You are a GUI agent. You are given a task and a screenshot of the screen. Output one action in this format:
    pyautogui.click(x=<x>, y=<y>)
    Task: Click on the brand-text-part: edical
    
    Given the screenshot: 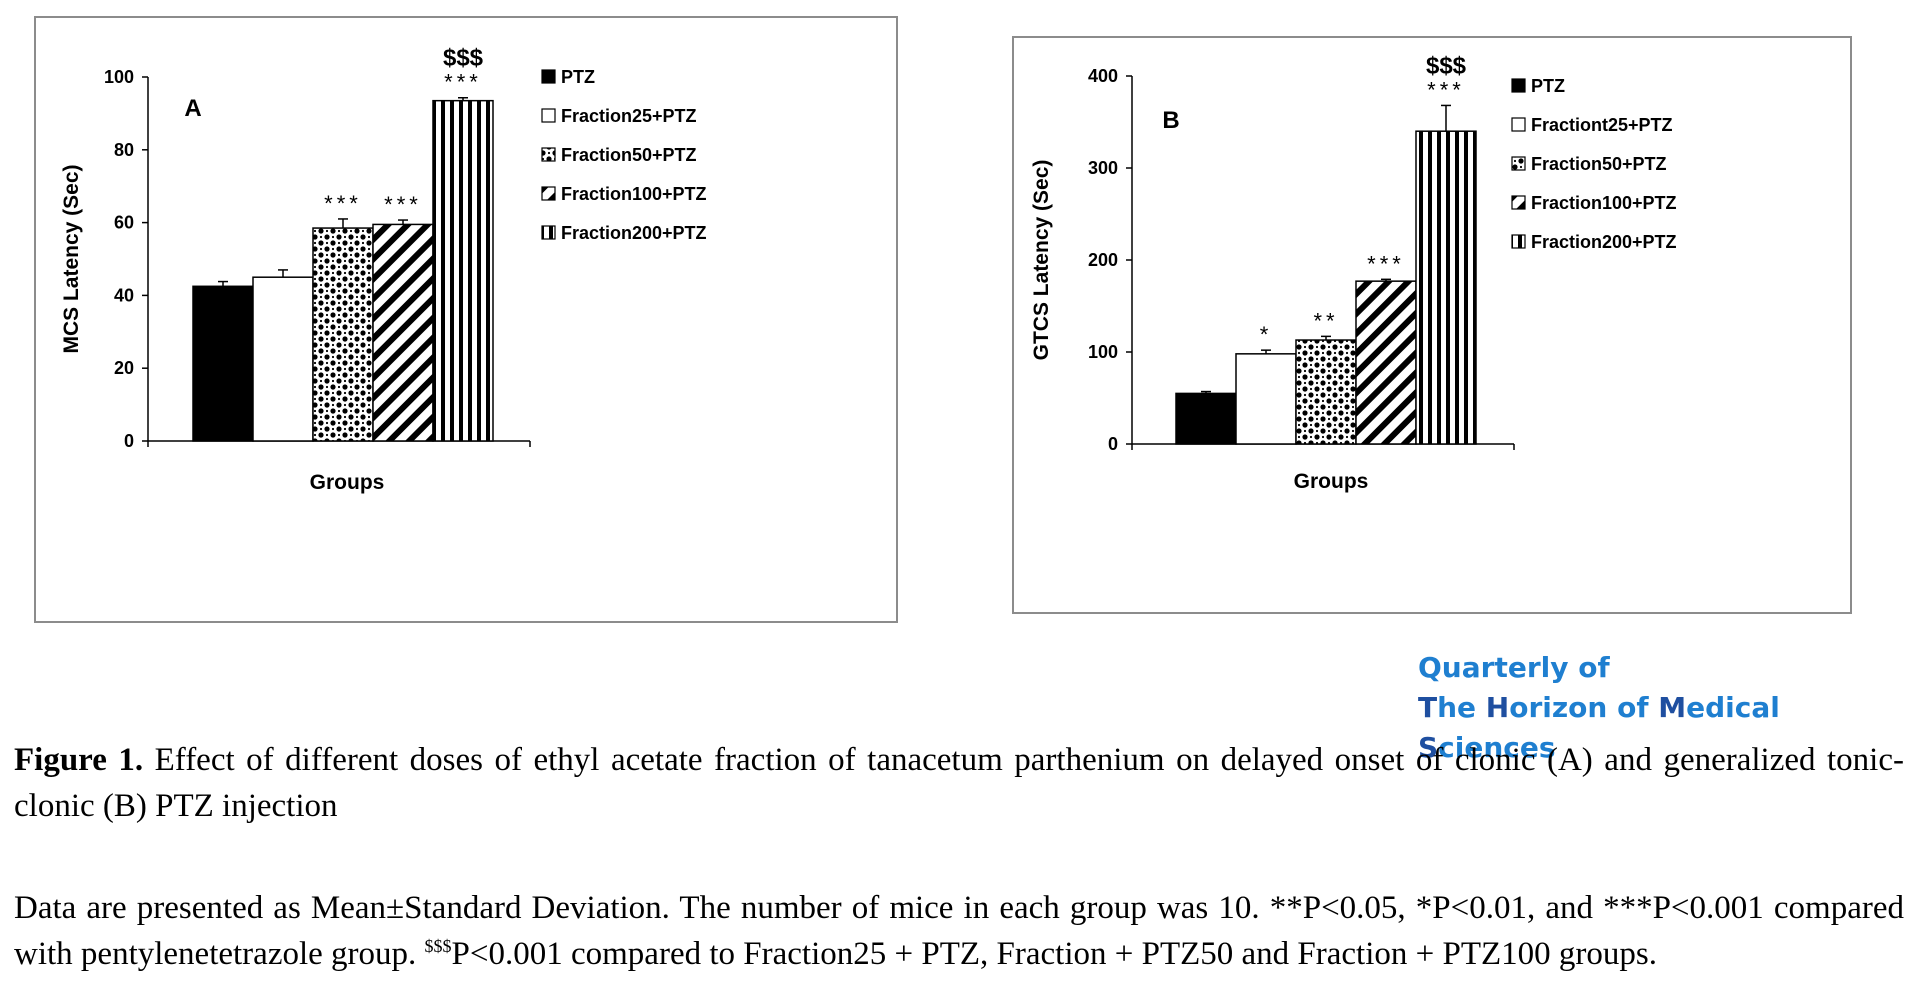 What is the action you would take?
    pyautogui.click(x=1733, y=707)
    